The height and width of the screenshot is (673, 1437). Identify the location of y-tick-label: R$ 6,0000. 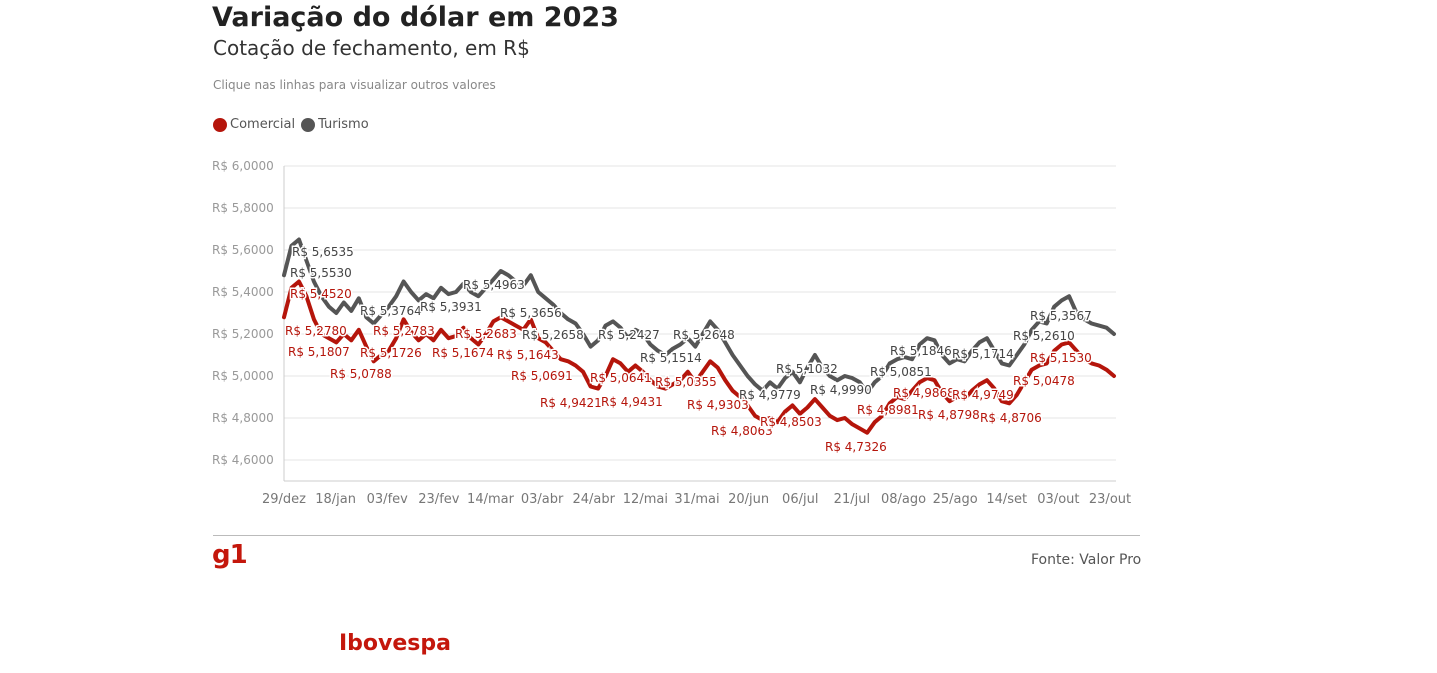
(243, 166).